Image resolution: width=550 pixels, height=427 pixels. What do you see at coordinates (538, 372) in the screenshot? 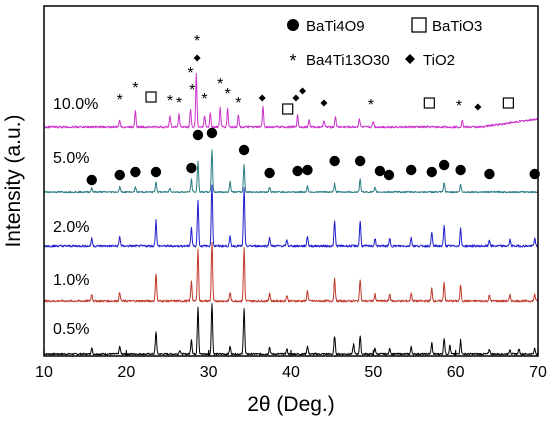
I see `x-tick-label: 70` at bounding box center [538, 372].